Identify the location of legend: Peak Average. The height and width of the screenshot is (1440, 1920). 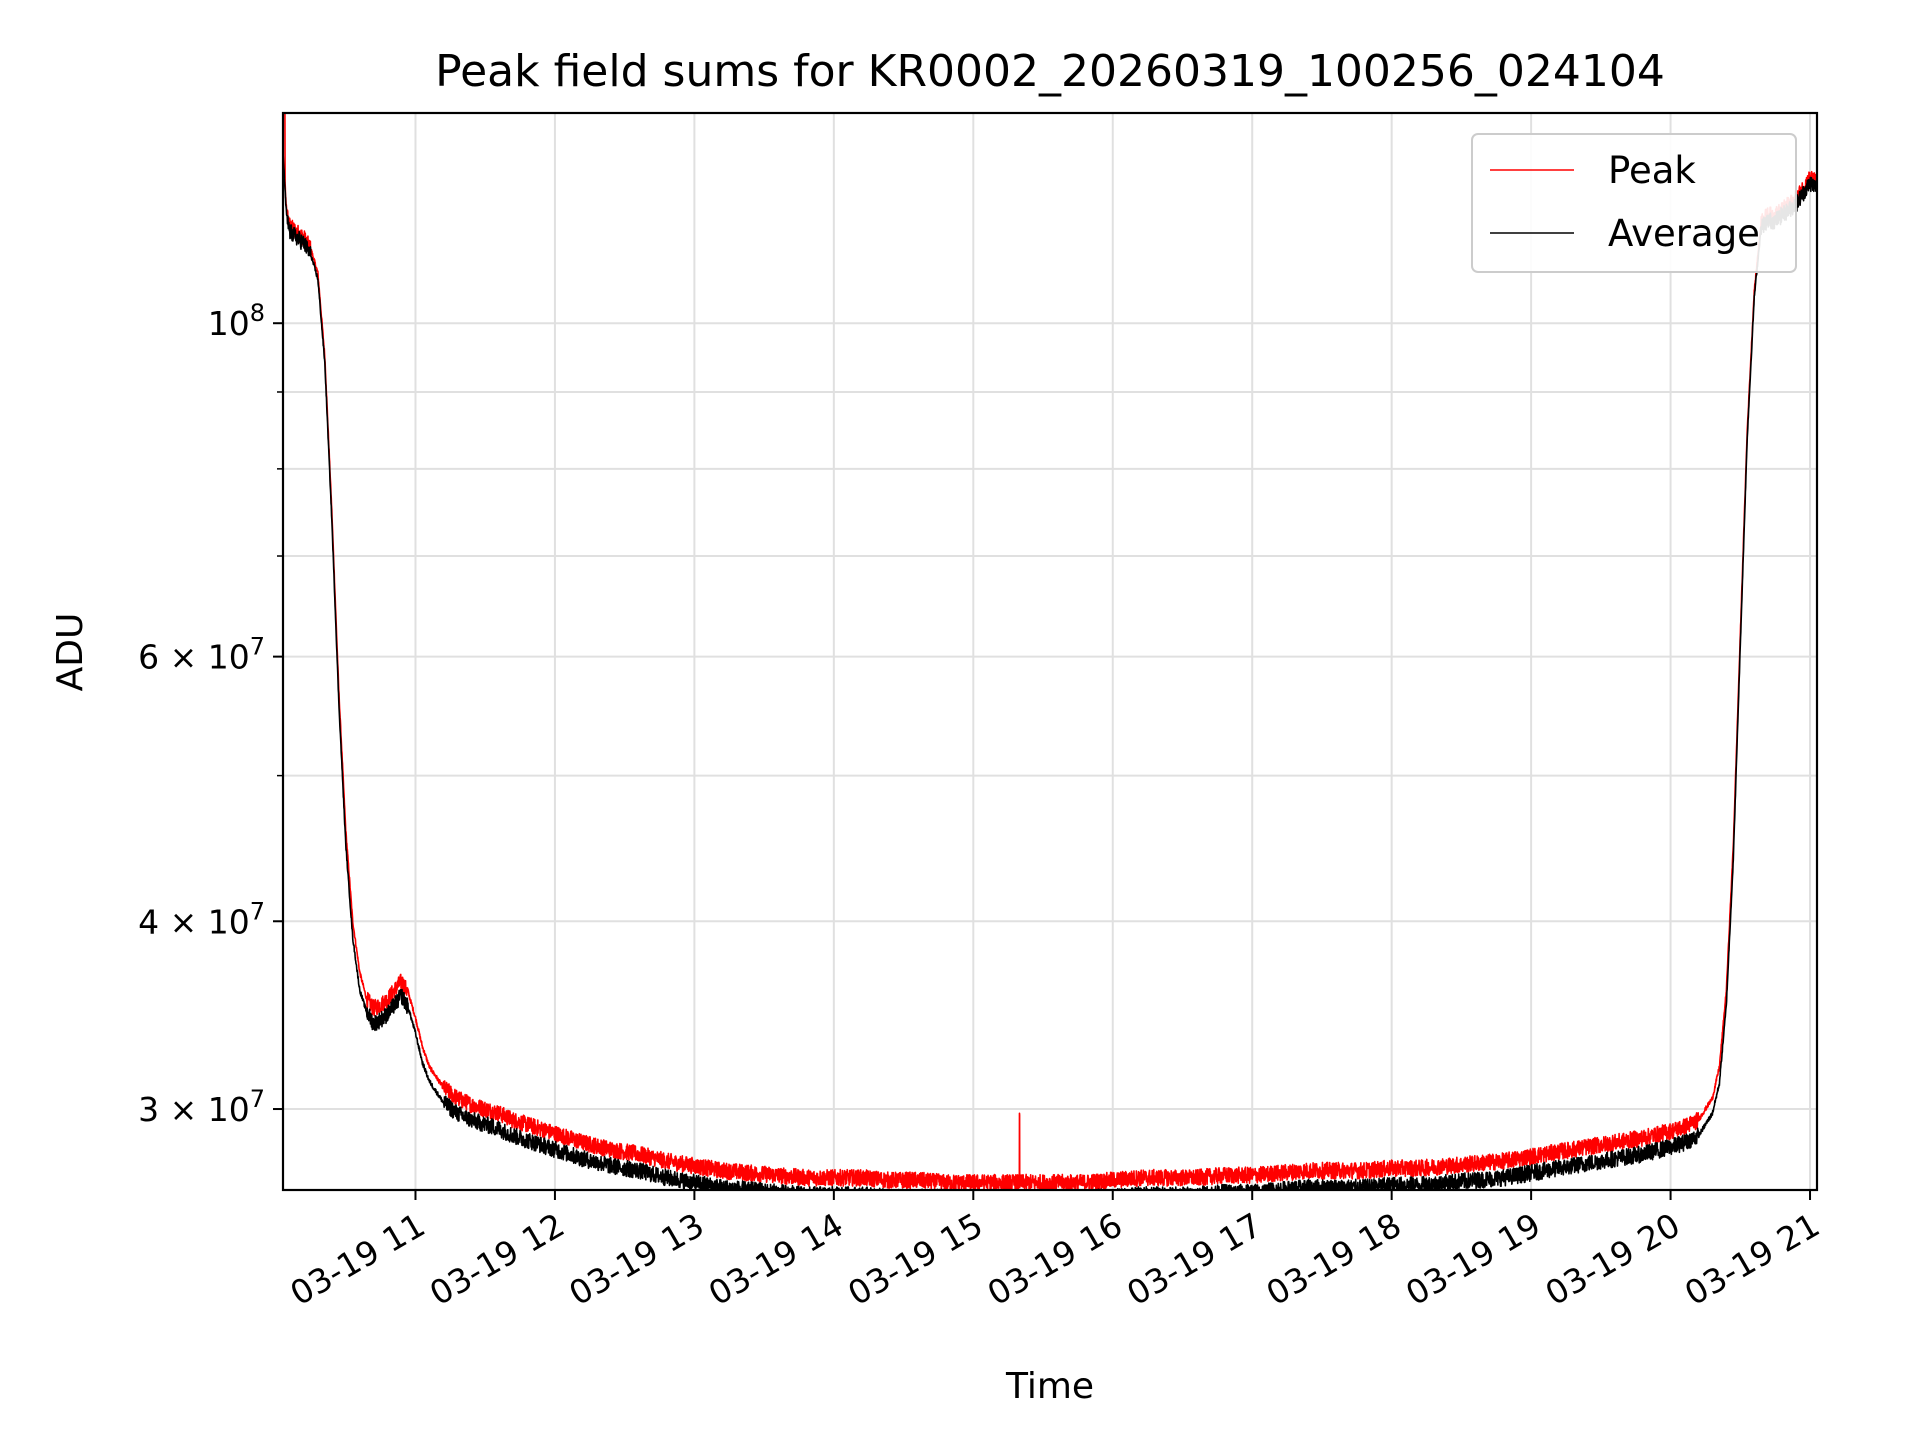
(1634, 203).